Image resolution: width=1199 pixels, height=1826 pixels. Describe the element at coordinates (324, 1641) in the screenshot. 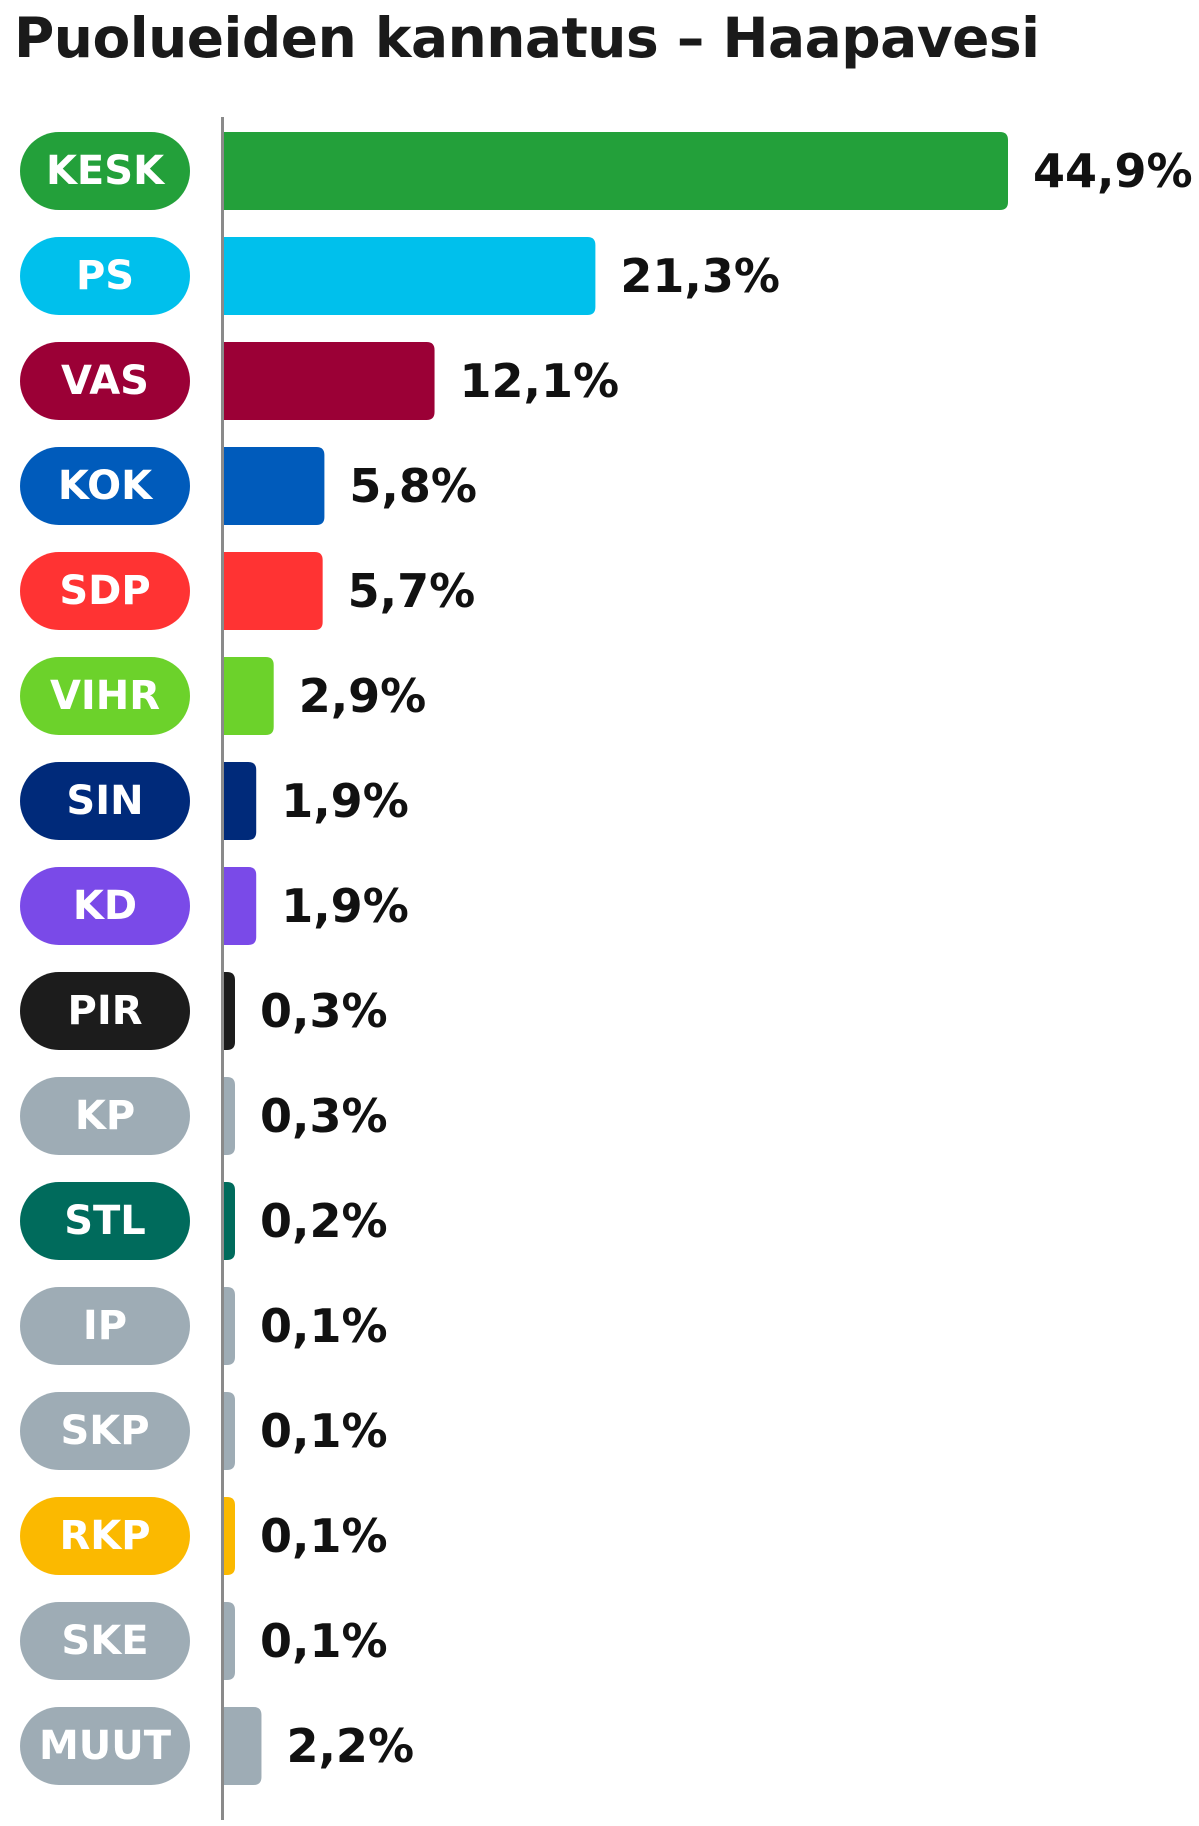

I see `value-label-ske: 0,1%` at that location.